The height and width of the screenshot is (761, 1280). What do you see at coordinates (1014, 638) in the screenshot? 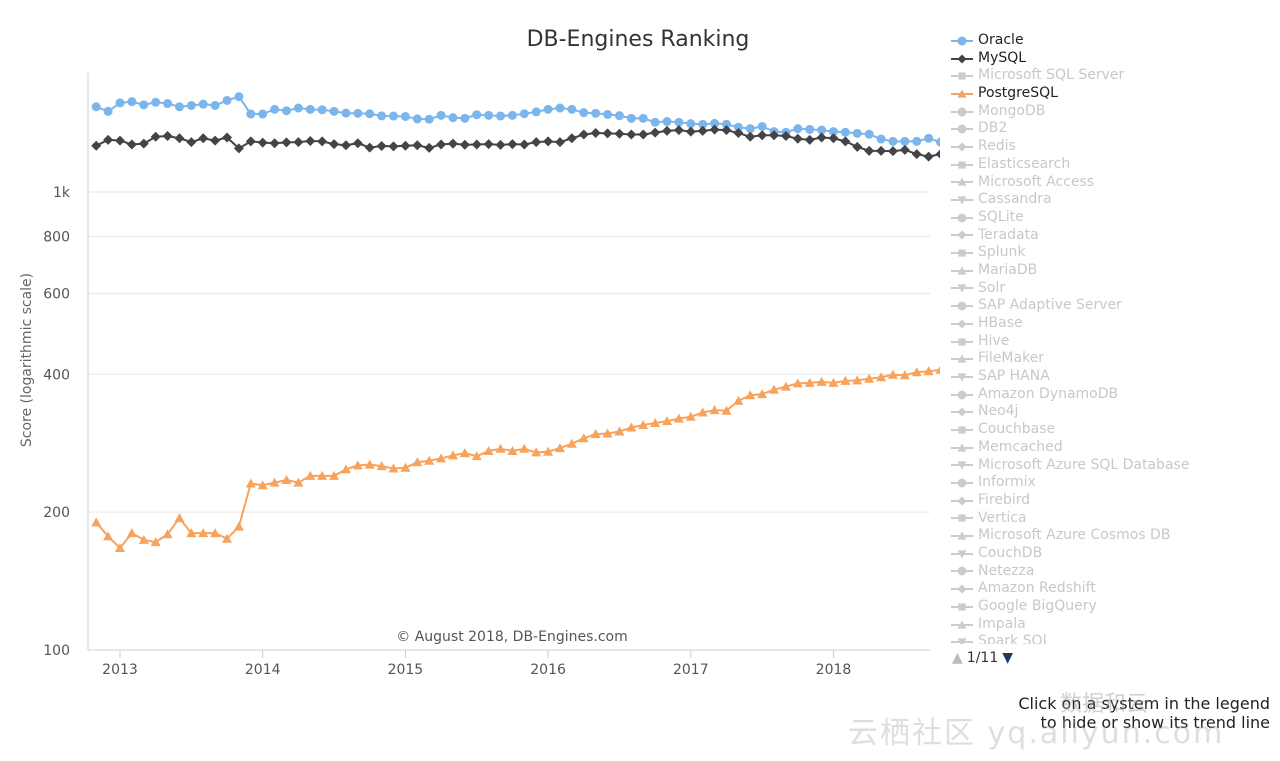
I see `legend-label: Spark SQL` at bounding box center [1014, 638].